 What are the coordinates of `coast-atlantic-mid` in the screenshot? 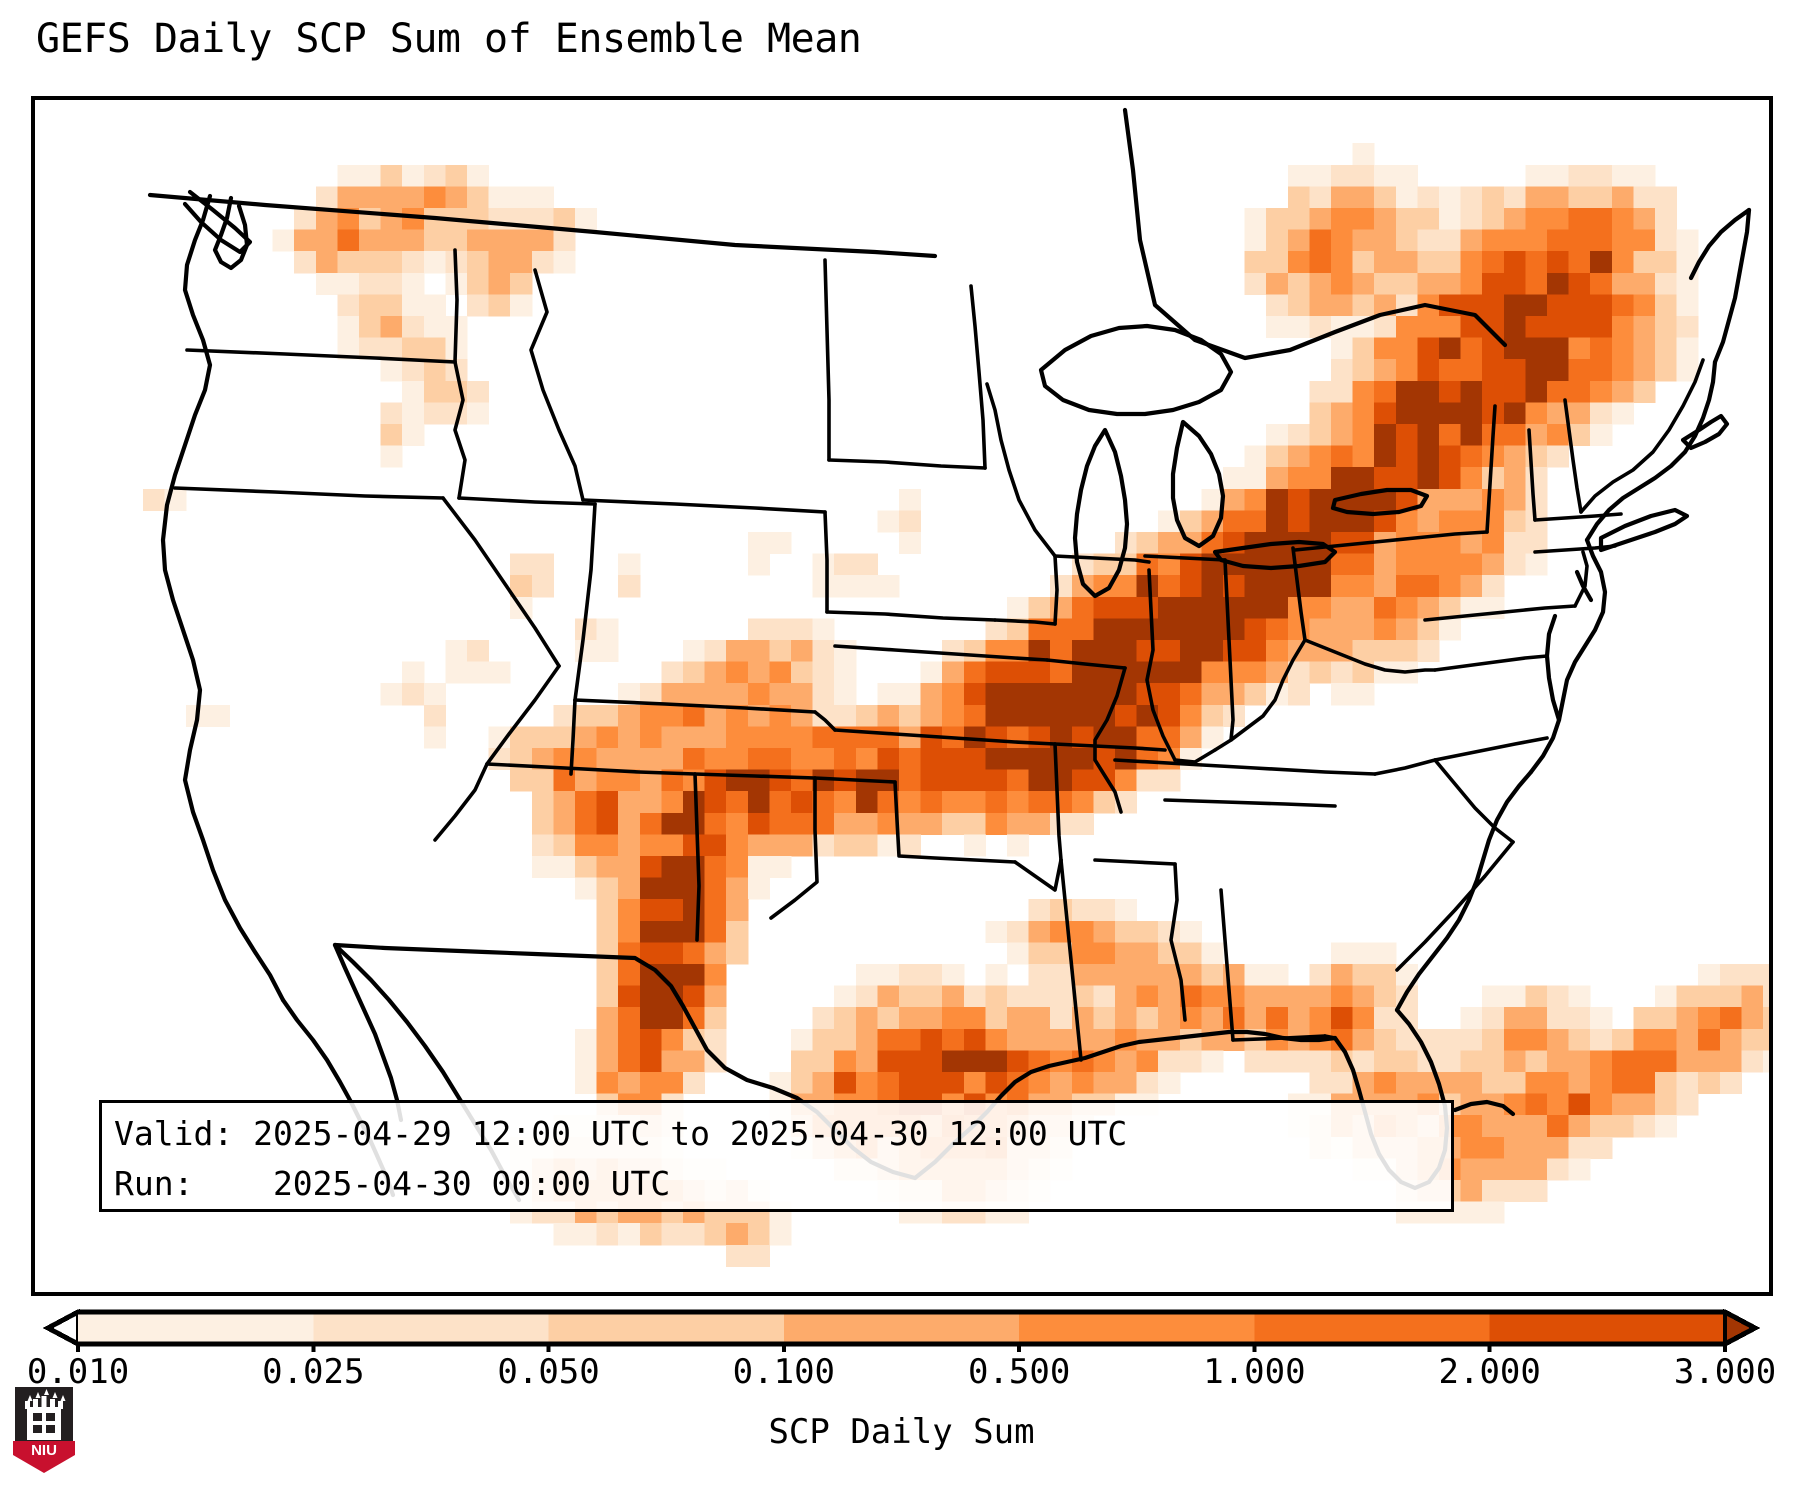 It's located at (1568, 656).